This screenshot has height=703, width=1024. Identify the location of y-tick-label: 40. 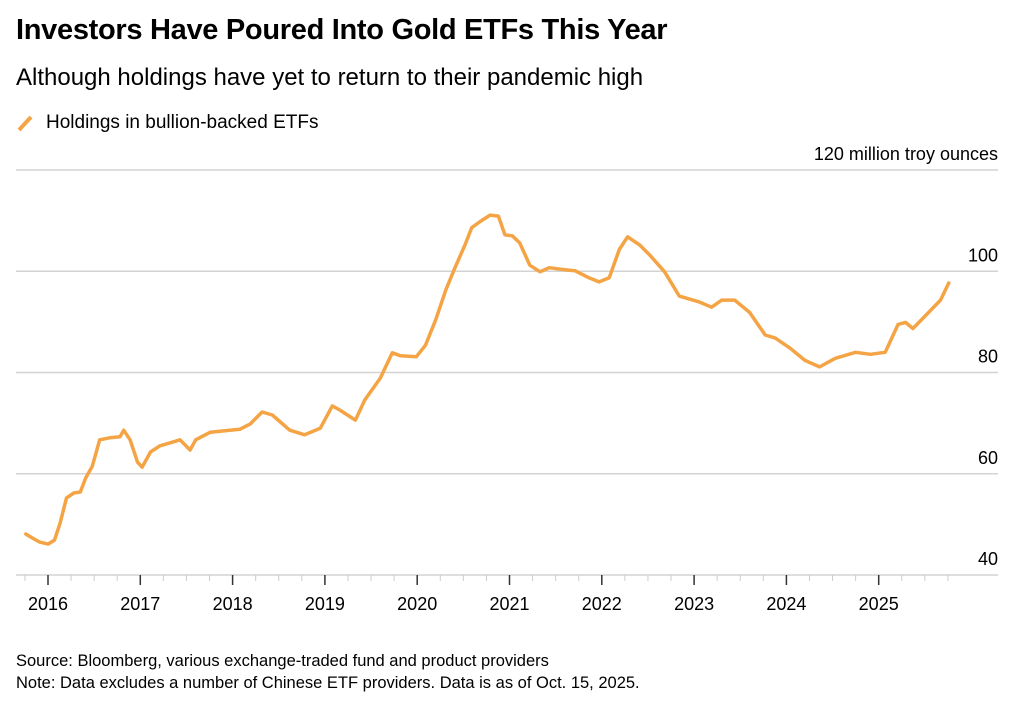
(988, 559).